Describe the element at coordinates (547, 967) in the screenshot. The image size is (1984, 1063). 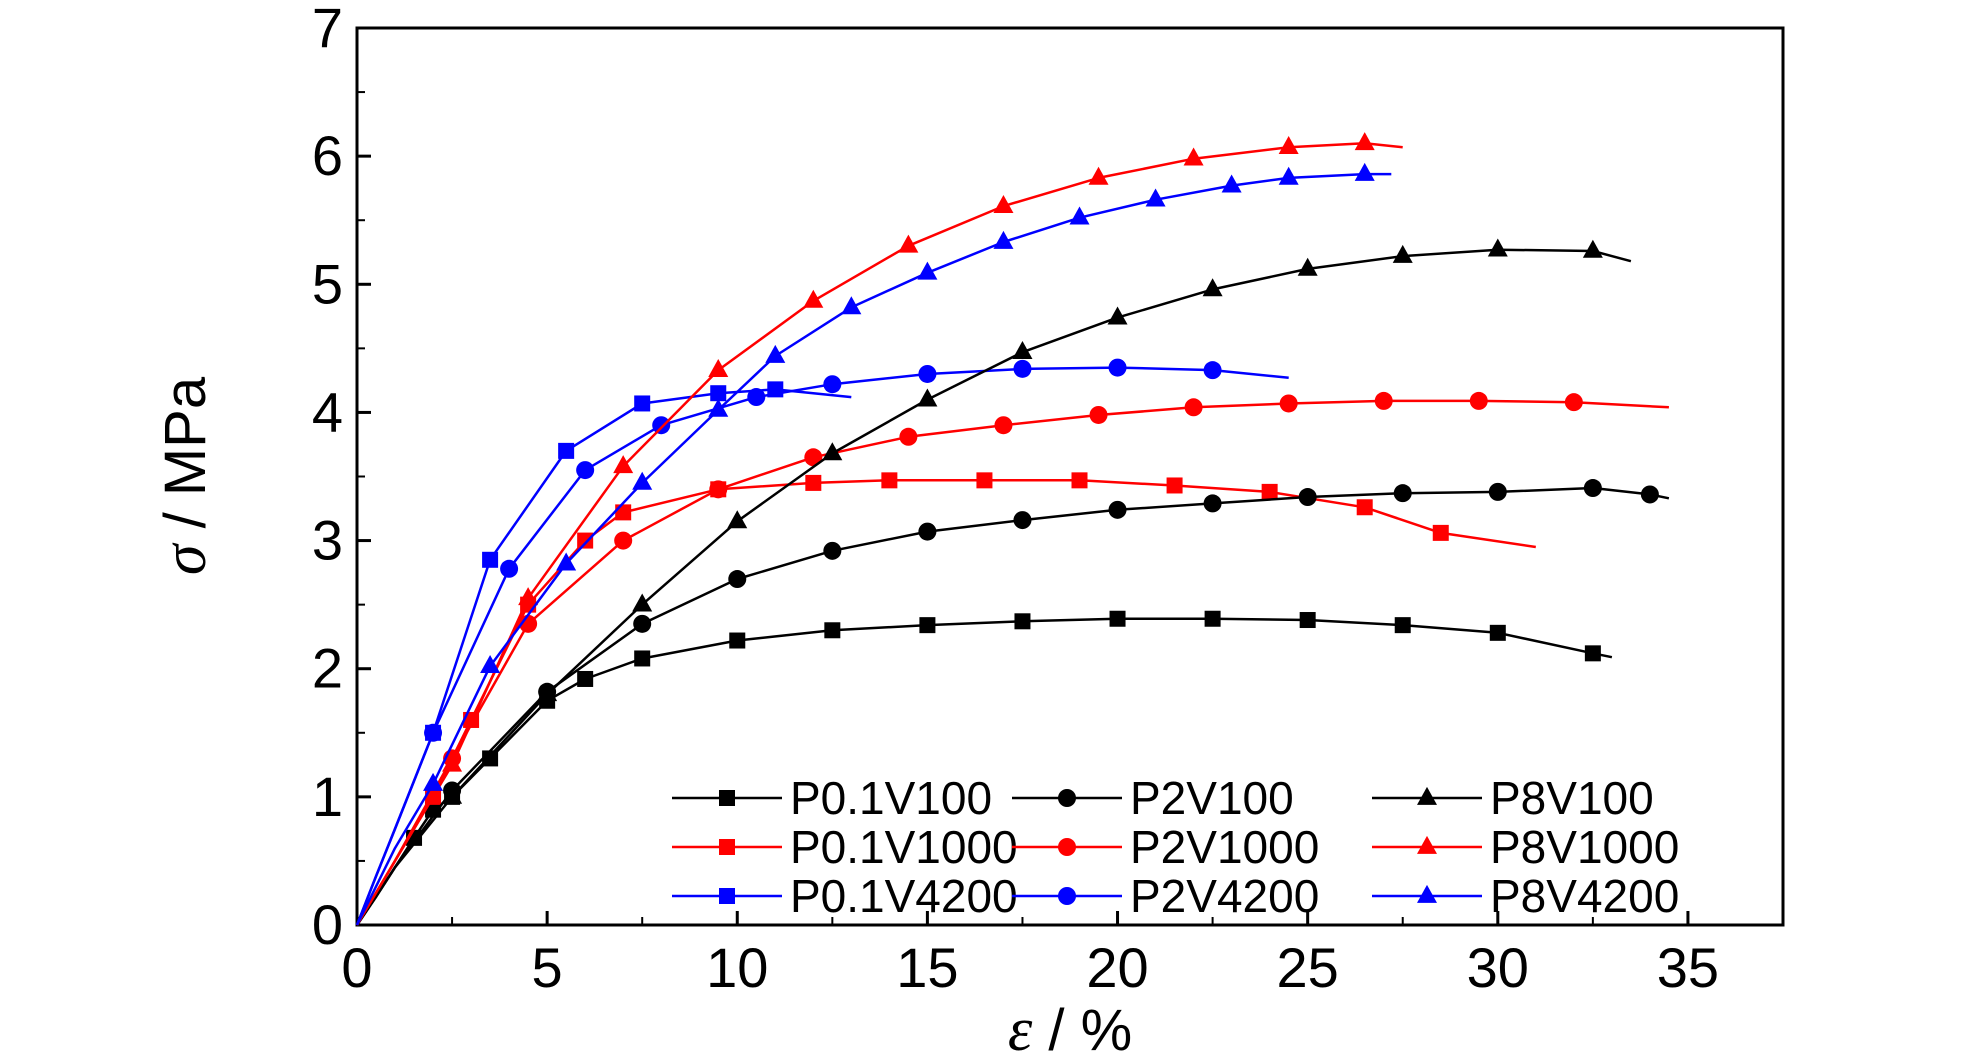
I see `x-tick-label: 5` at that location.